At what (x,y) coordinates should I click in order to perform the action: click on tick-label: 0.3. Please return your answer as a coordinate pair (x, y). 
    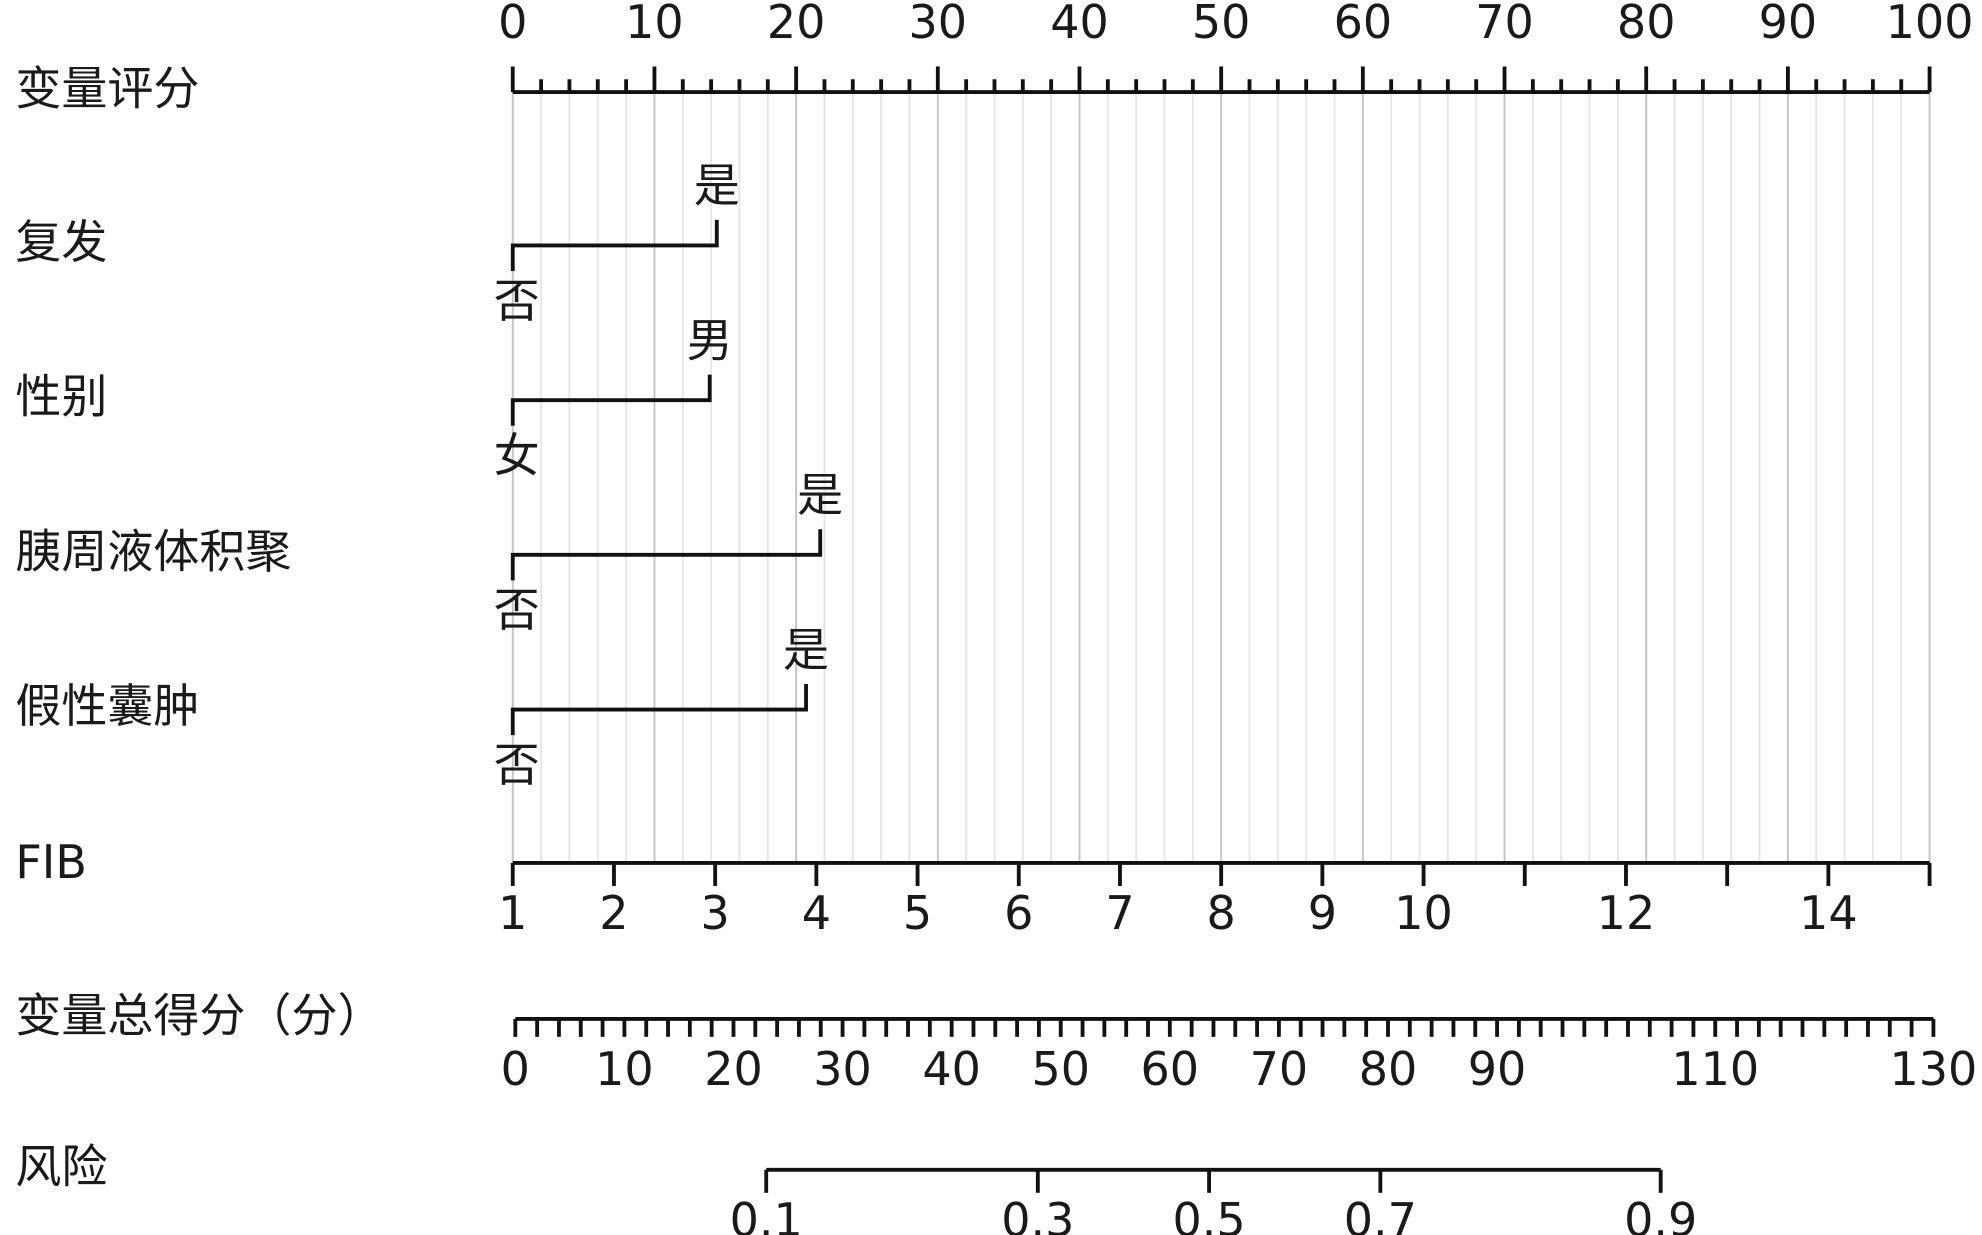
    Looking at the image, I should click on (1037, 1214).